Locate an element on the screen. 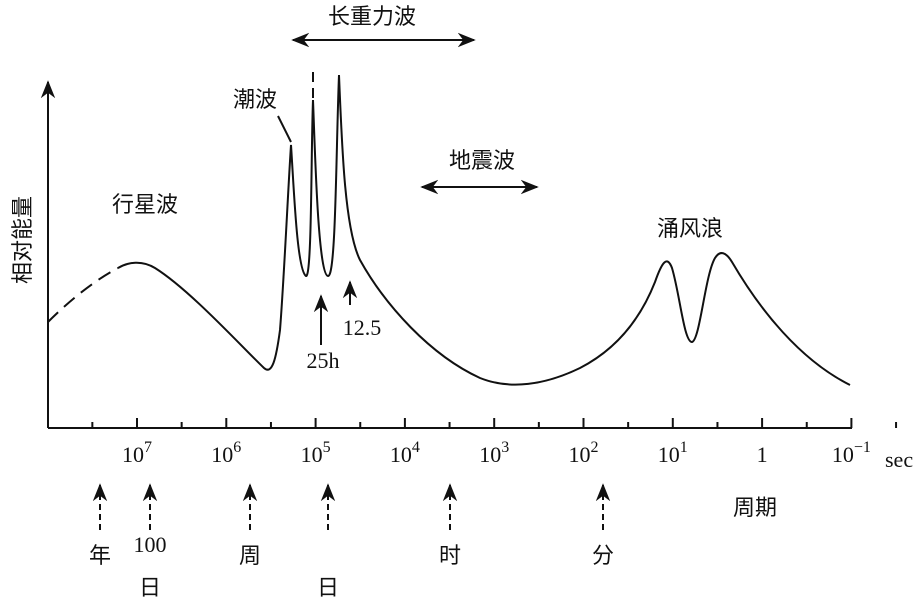 This screenshot has height=601, width=924. x-tick-label: 10⁵ is located at coordinates (316, 453).